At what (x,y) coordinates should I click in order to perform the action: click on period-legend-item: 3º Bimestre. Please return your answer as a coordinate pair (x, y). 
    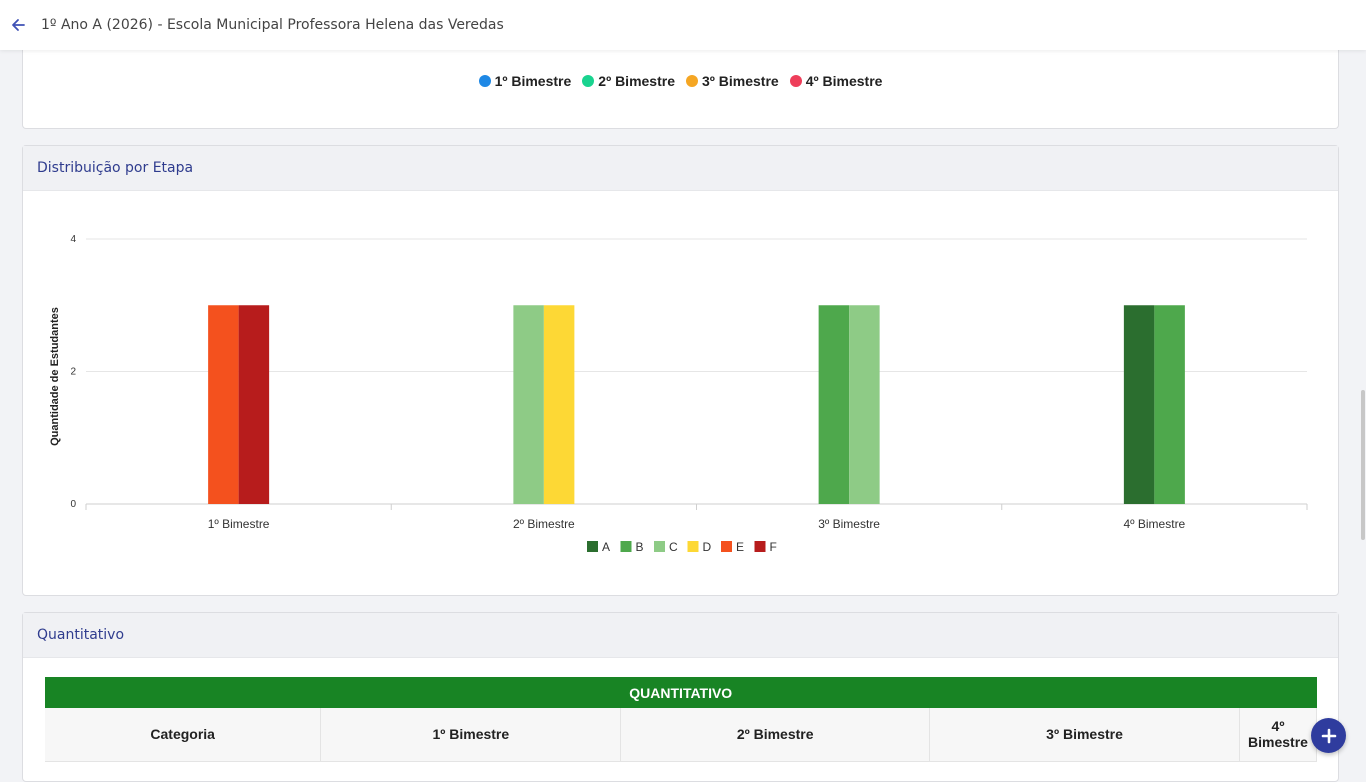
    Looking at the image, I should click on (732, 81).